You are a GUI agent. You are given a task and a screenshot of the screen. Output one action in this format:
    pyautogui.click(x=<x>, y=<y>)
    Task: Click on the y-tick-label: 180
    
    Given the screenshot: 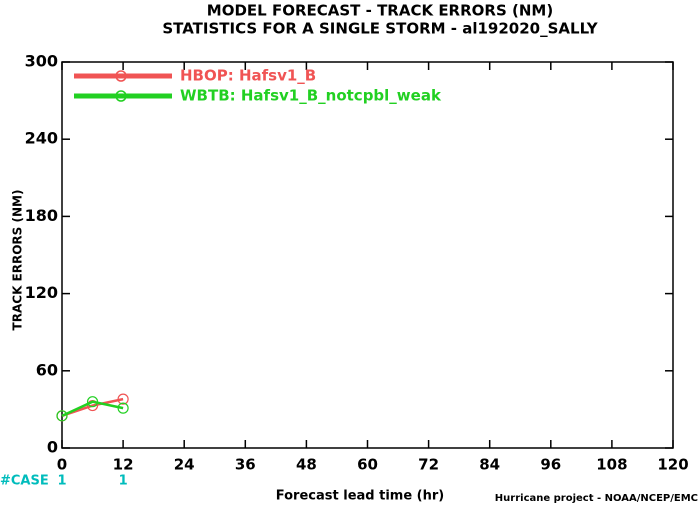 What is the action you would take?
    pyautogui.click(x=41, y=215)
    